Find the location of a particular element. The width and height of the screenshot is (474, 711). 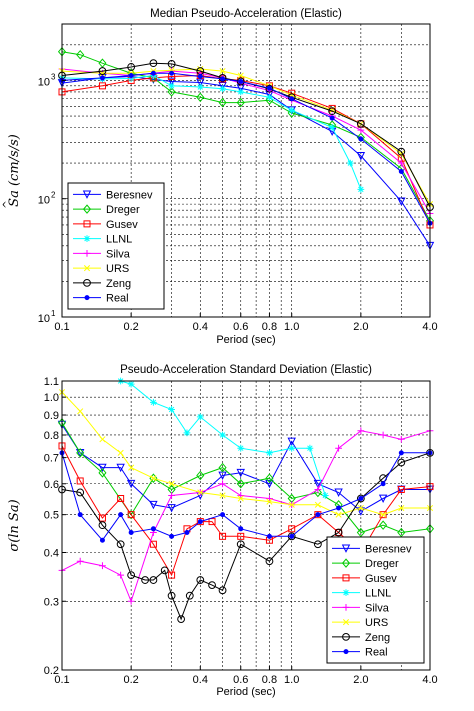

y-axis-label-group: Sa (cm/s/s)^ is located at coordinates (12, 171).